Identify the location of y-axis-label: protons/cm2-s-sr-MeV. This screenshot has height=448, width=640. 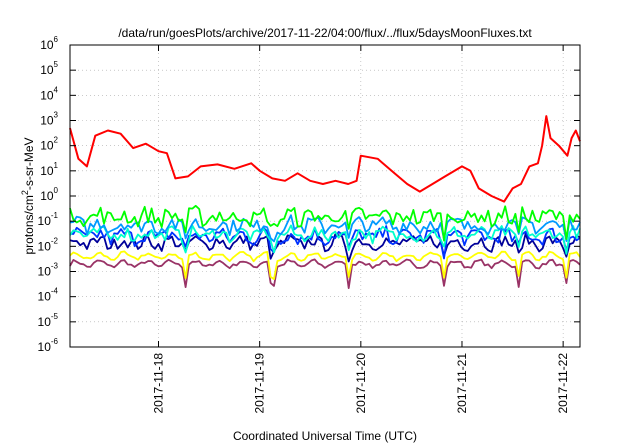
(28, 195).